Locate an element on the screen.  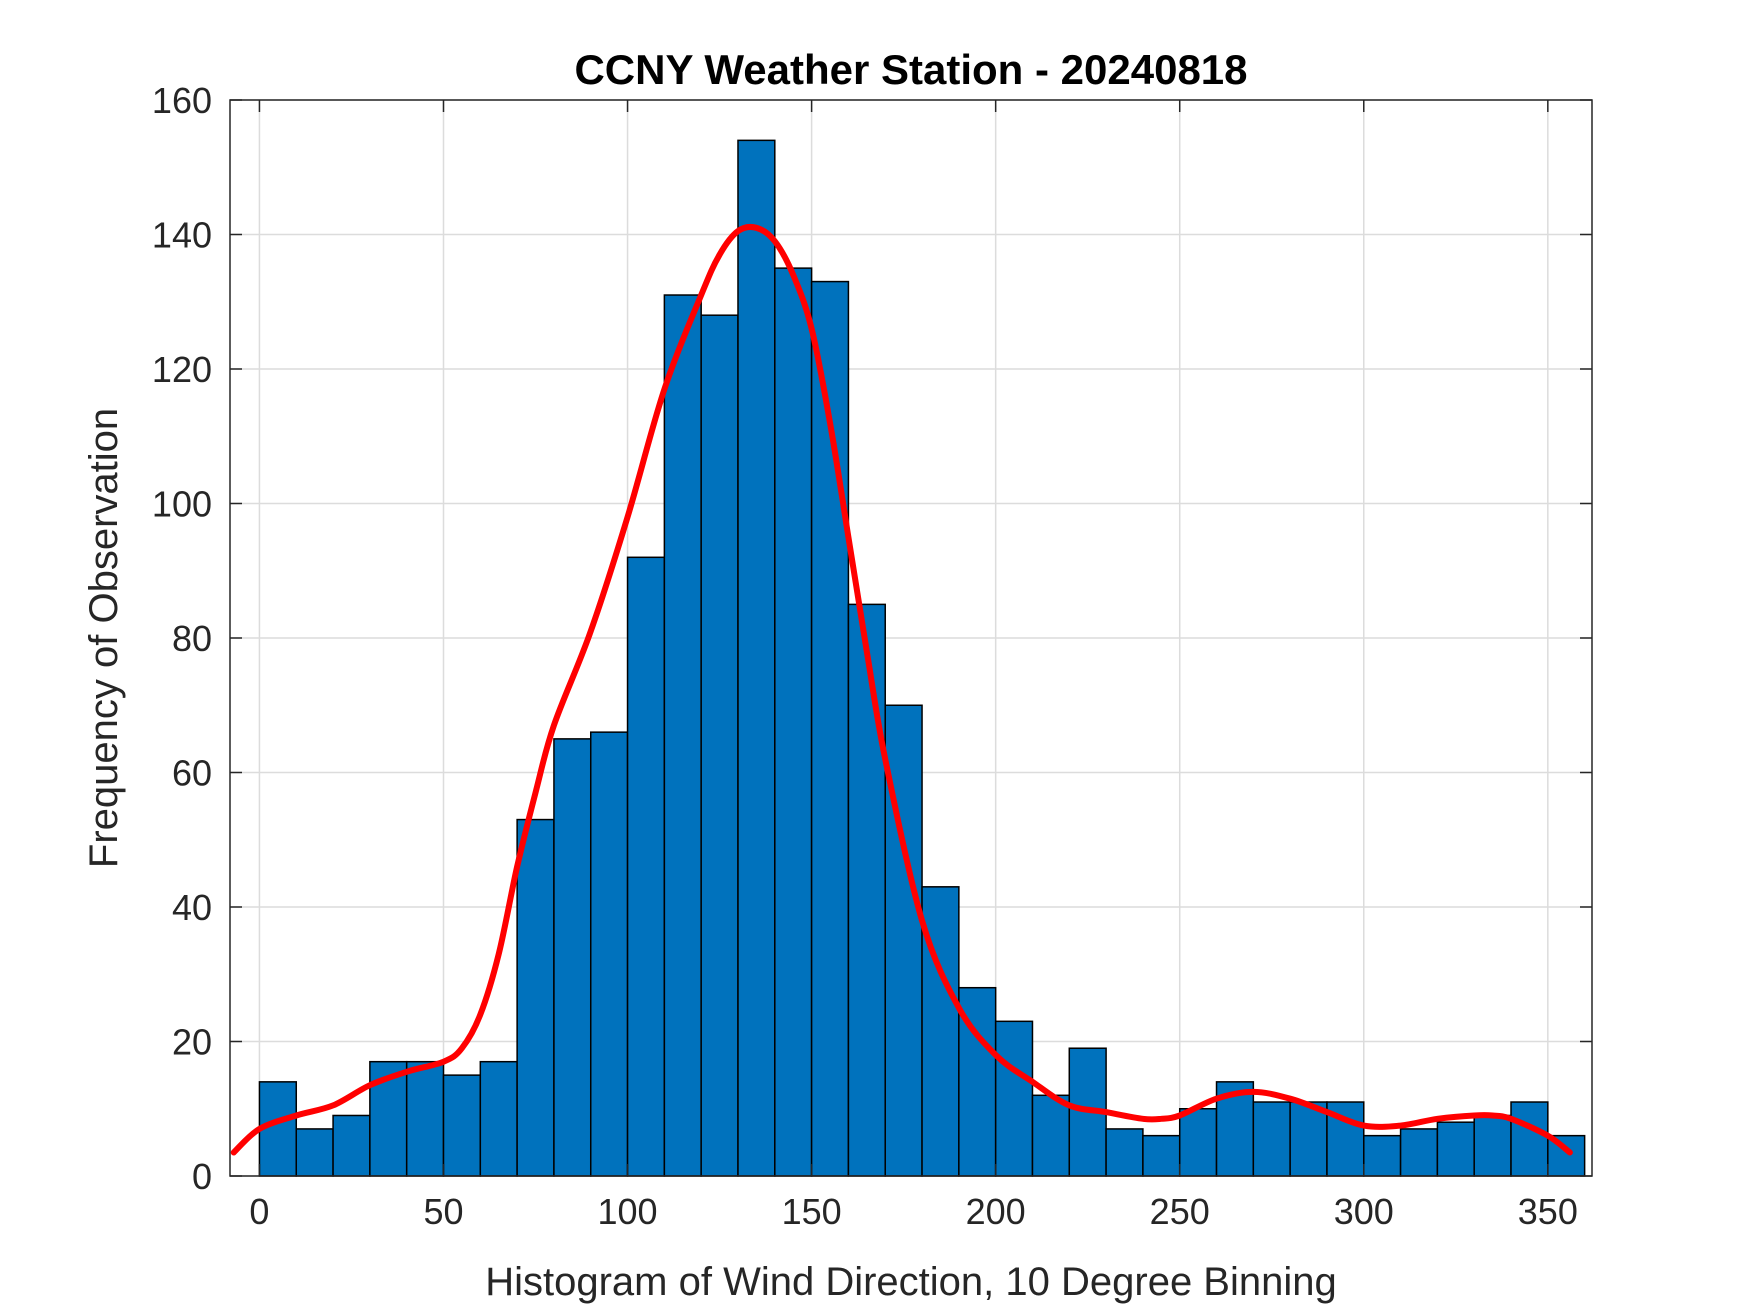
x-tick-label-2: 100 is located at coordinates (628, 1211).